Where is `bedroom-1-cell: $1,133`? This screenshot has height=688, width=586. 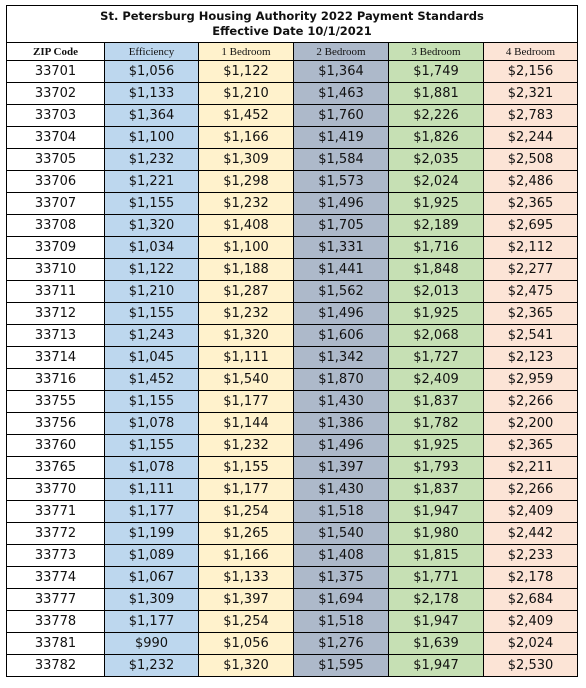
bedroom-1-cell: $1,133 is located at coordinates (246, 577).